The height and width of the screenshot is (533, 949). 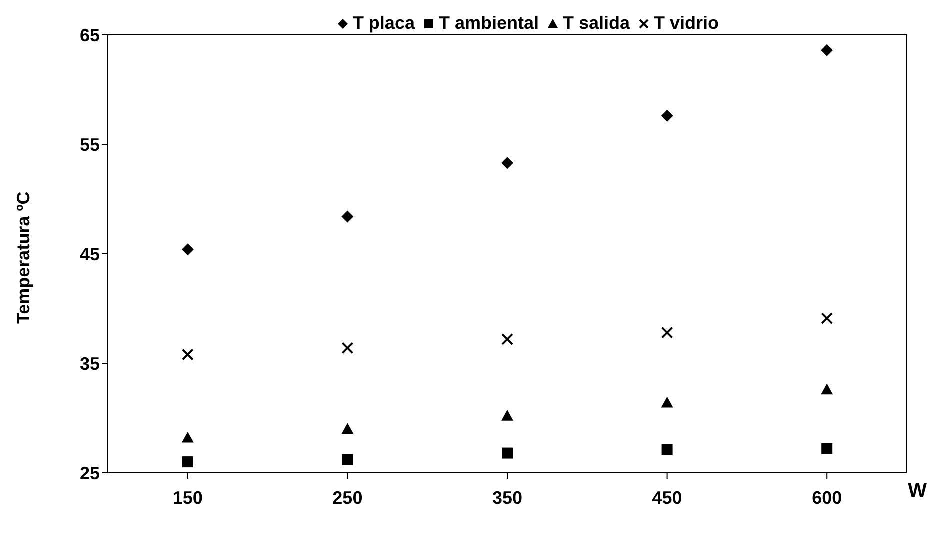 I want to click on y-axis-title: Temperatura ºC, so click(x=23, y=258).